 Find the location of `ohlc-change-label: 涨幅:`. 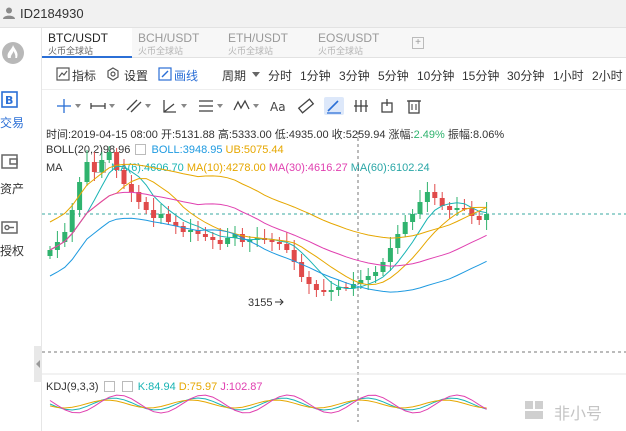

ohlc-change-label: 涨幅: is located at coordinates (401, 135).